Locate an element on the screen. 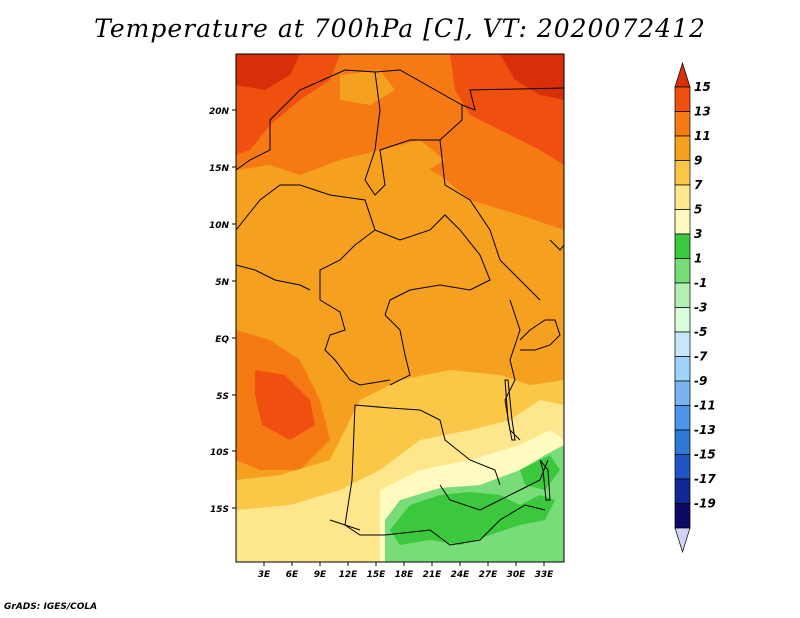 This screenshot has width=800, height=618. border-nigeria is located at coordinates (306, 242).